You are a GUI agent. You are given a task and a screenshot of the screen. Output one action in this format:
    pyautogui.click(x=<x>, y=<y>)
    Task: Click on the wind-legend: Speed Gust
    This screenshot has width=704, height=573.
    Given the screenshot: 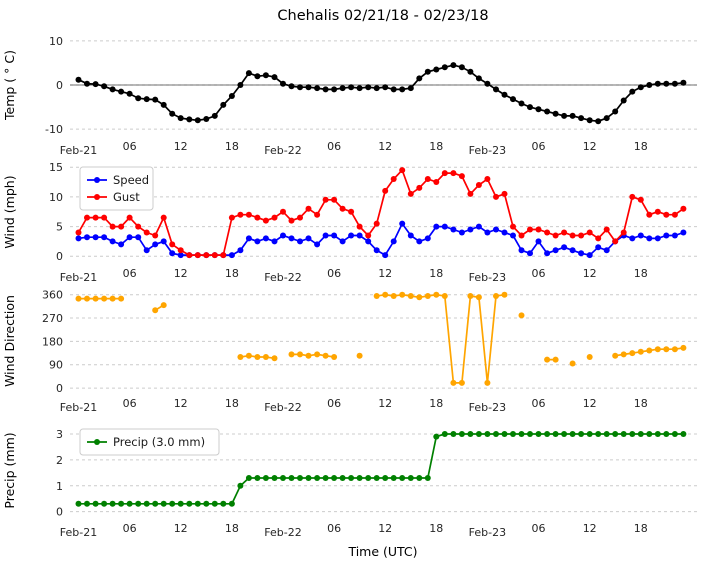 What is the action you would take?
    pyautogui.click(x=116, y=188)
    